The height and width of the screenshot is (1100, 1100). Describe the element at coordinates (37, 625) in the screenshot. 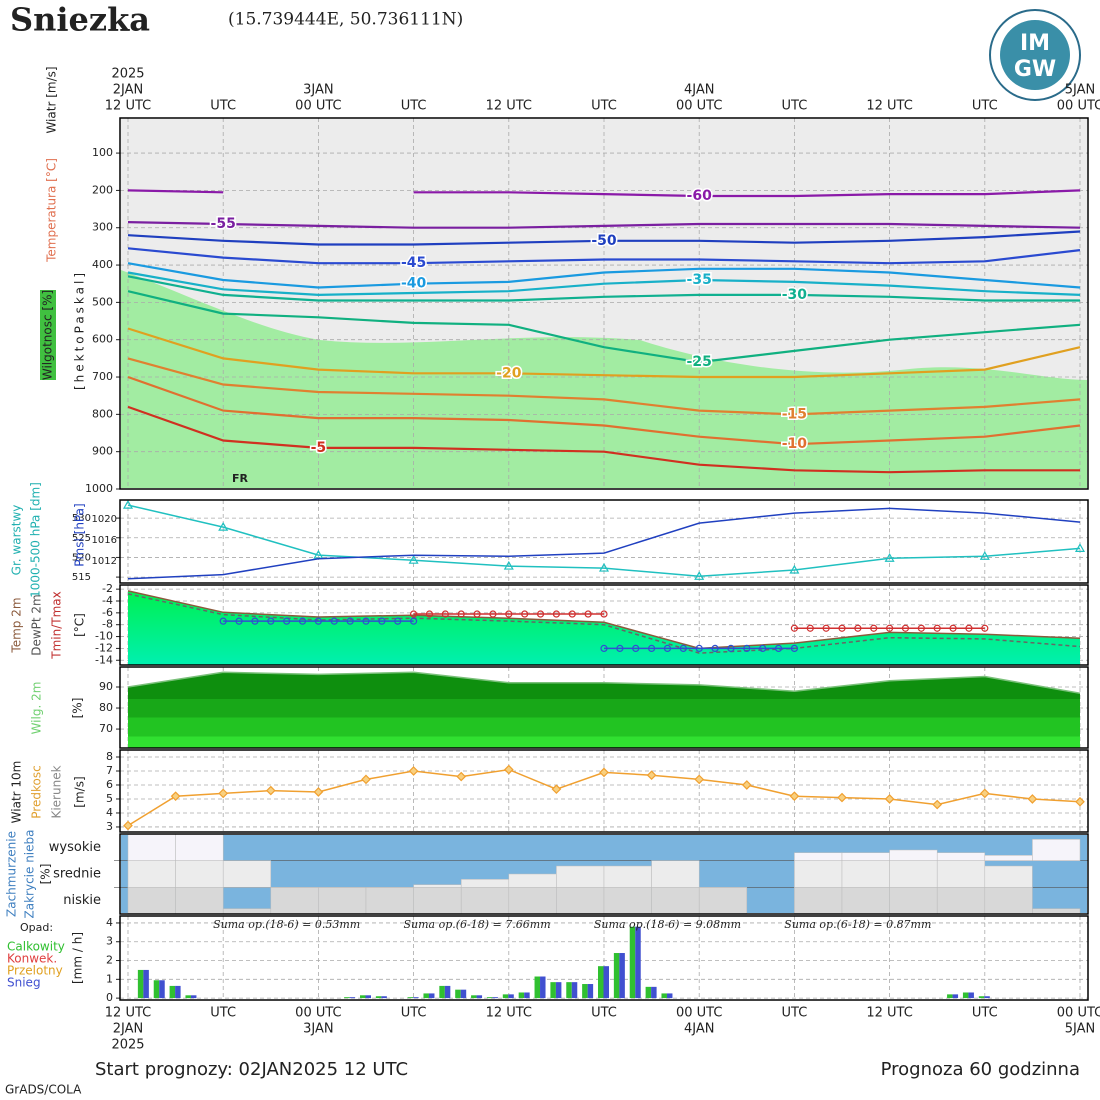

I see `axis-label: DewPt 2m` at that location.